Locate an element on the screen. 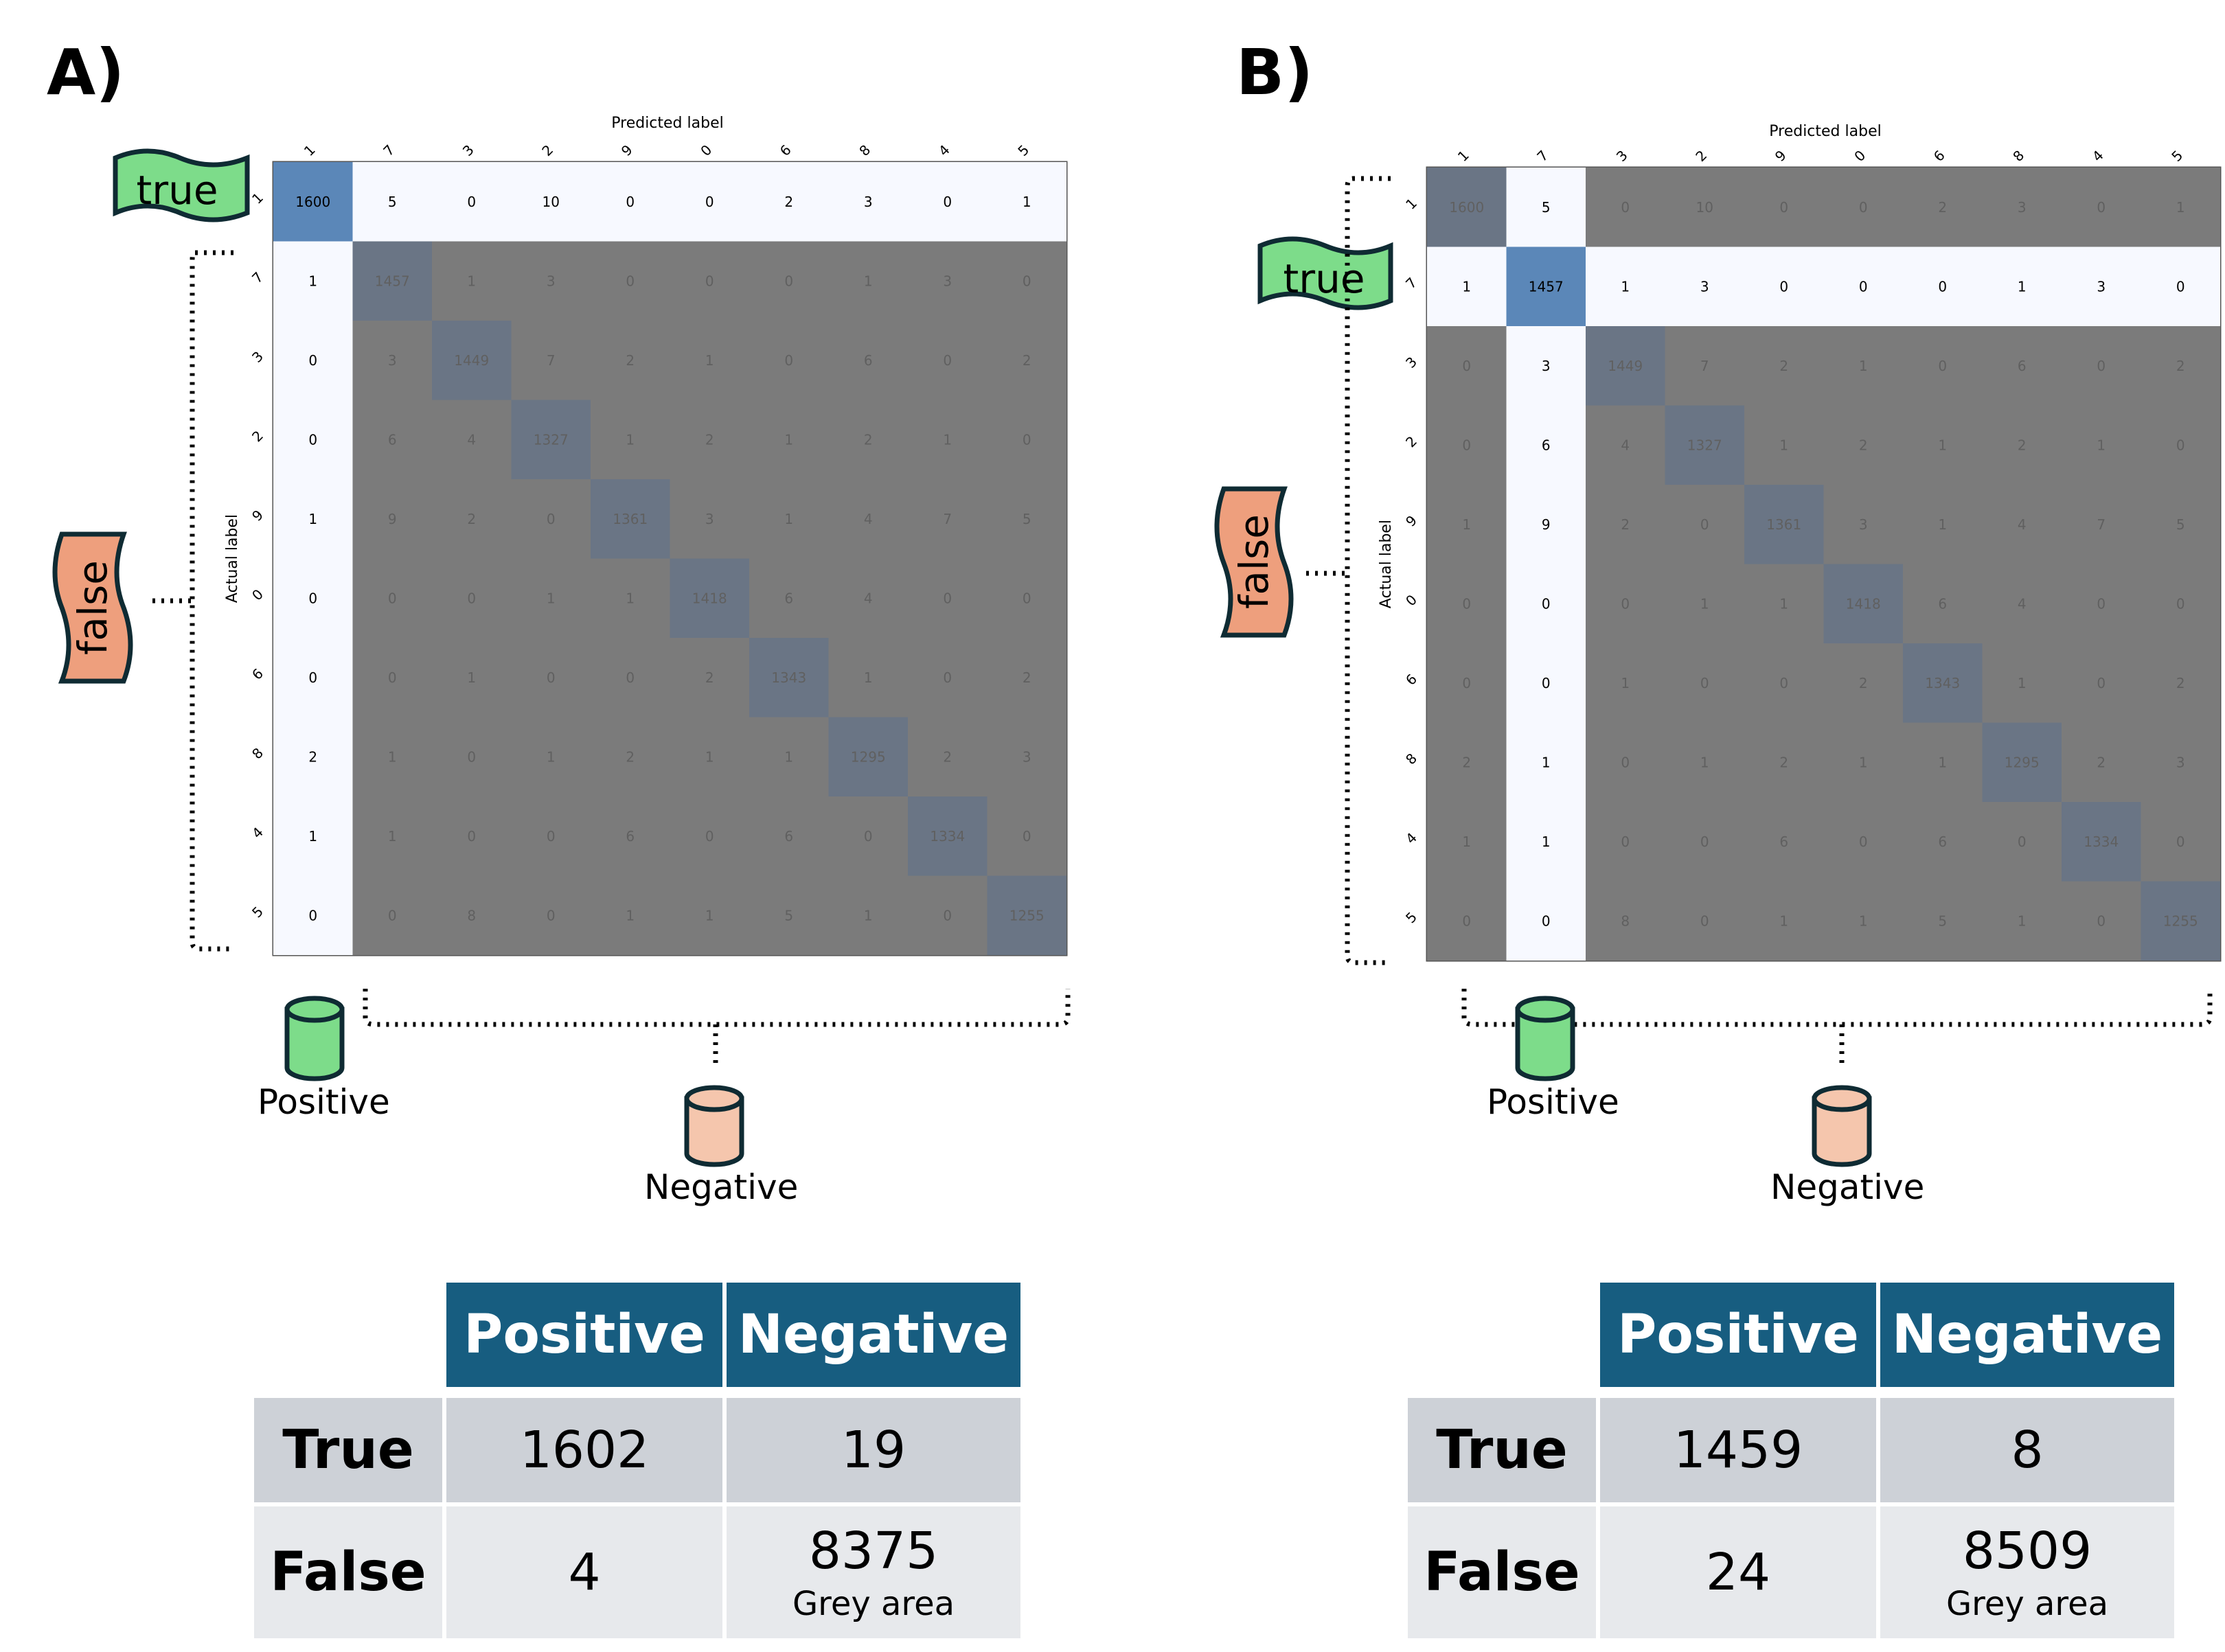 The width and height of the screenshot is (2225, 1652). matrix-cell-value: 1361 is located at coordinates (1783, 525).